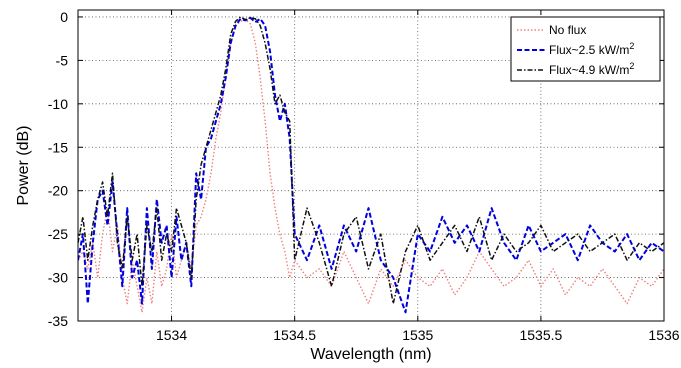  I want to click on y-tick-label: -5, so click(62, 60).